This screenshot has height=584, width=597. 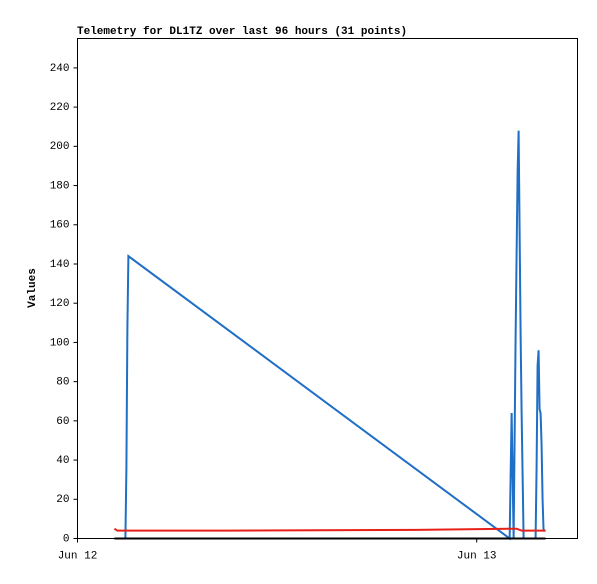 I want to click on x-tick-label: Jun 12, so click(x=78, y=556).